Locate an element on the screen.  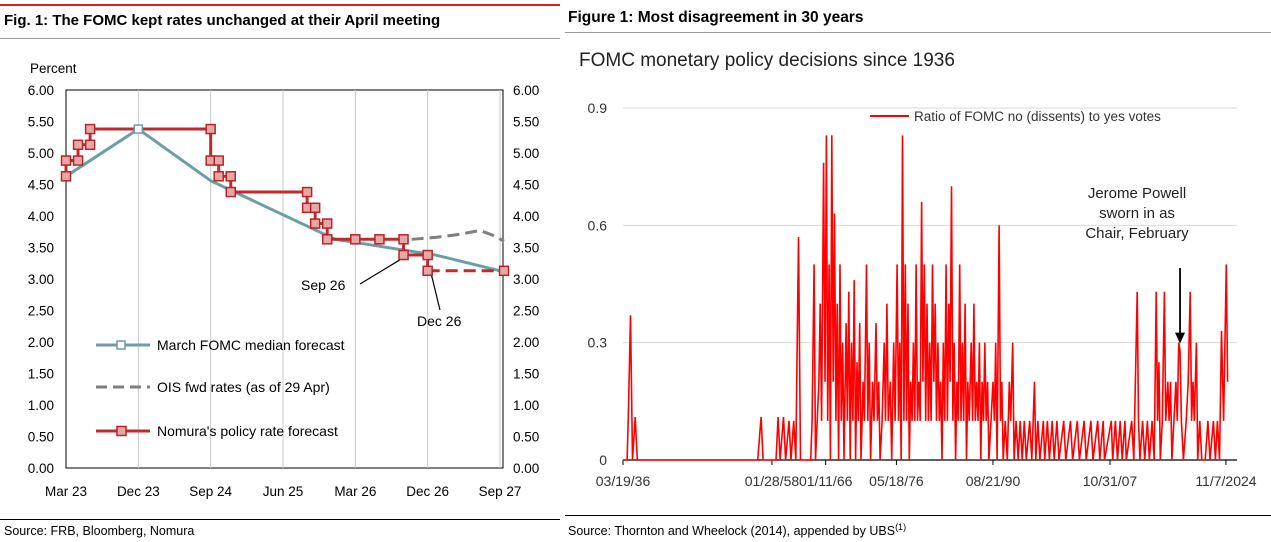
legend-label: OIS fwd rates (as of 29 Apr) is located at coordinates (243, 387).